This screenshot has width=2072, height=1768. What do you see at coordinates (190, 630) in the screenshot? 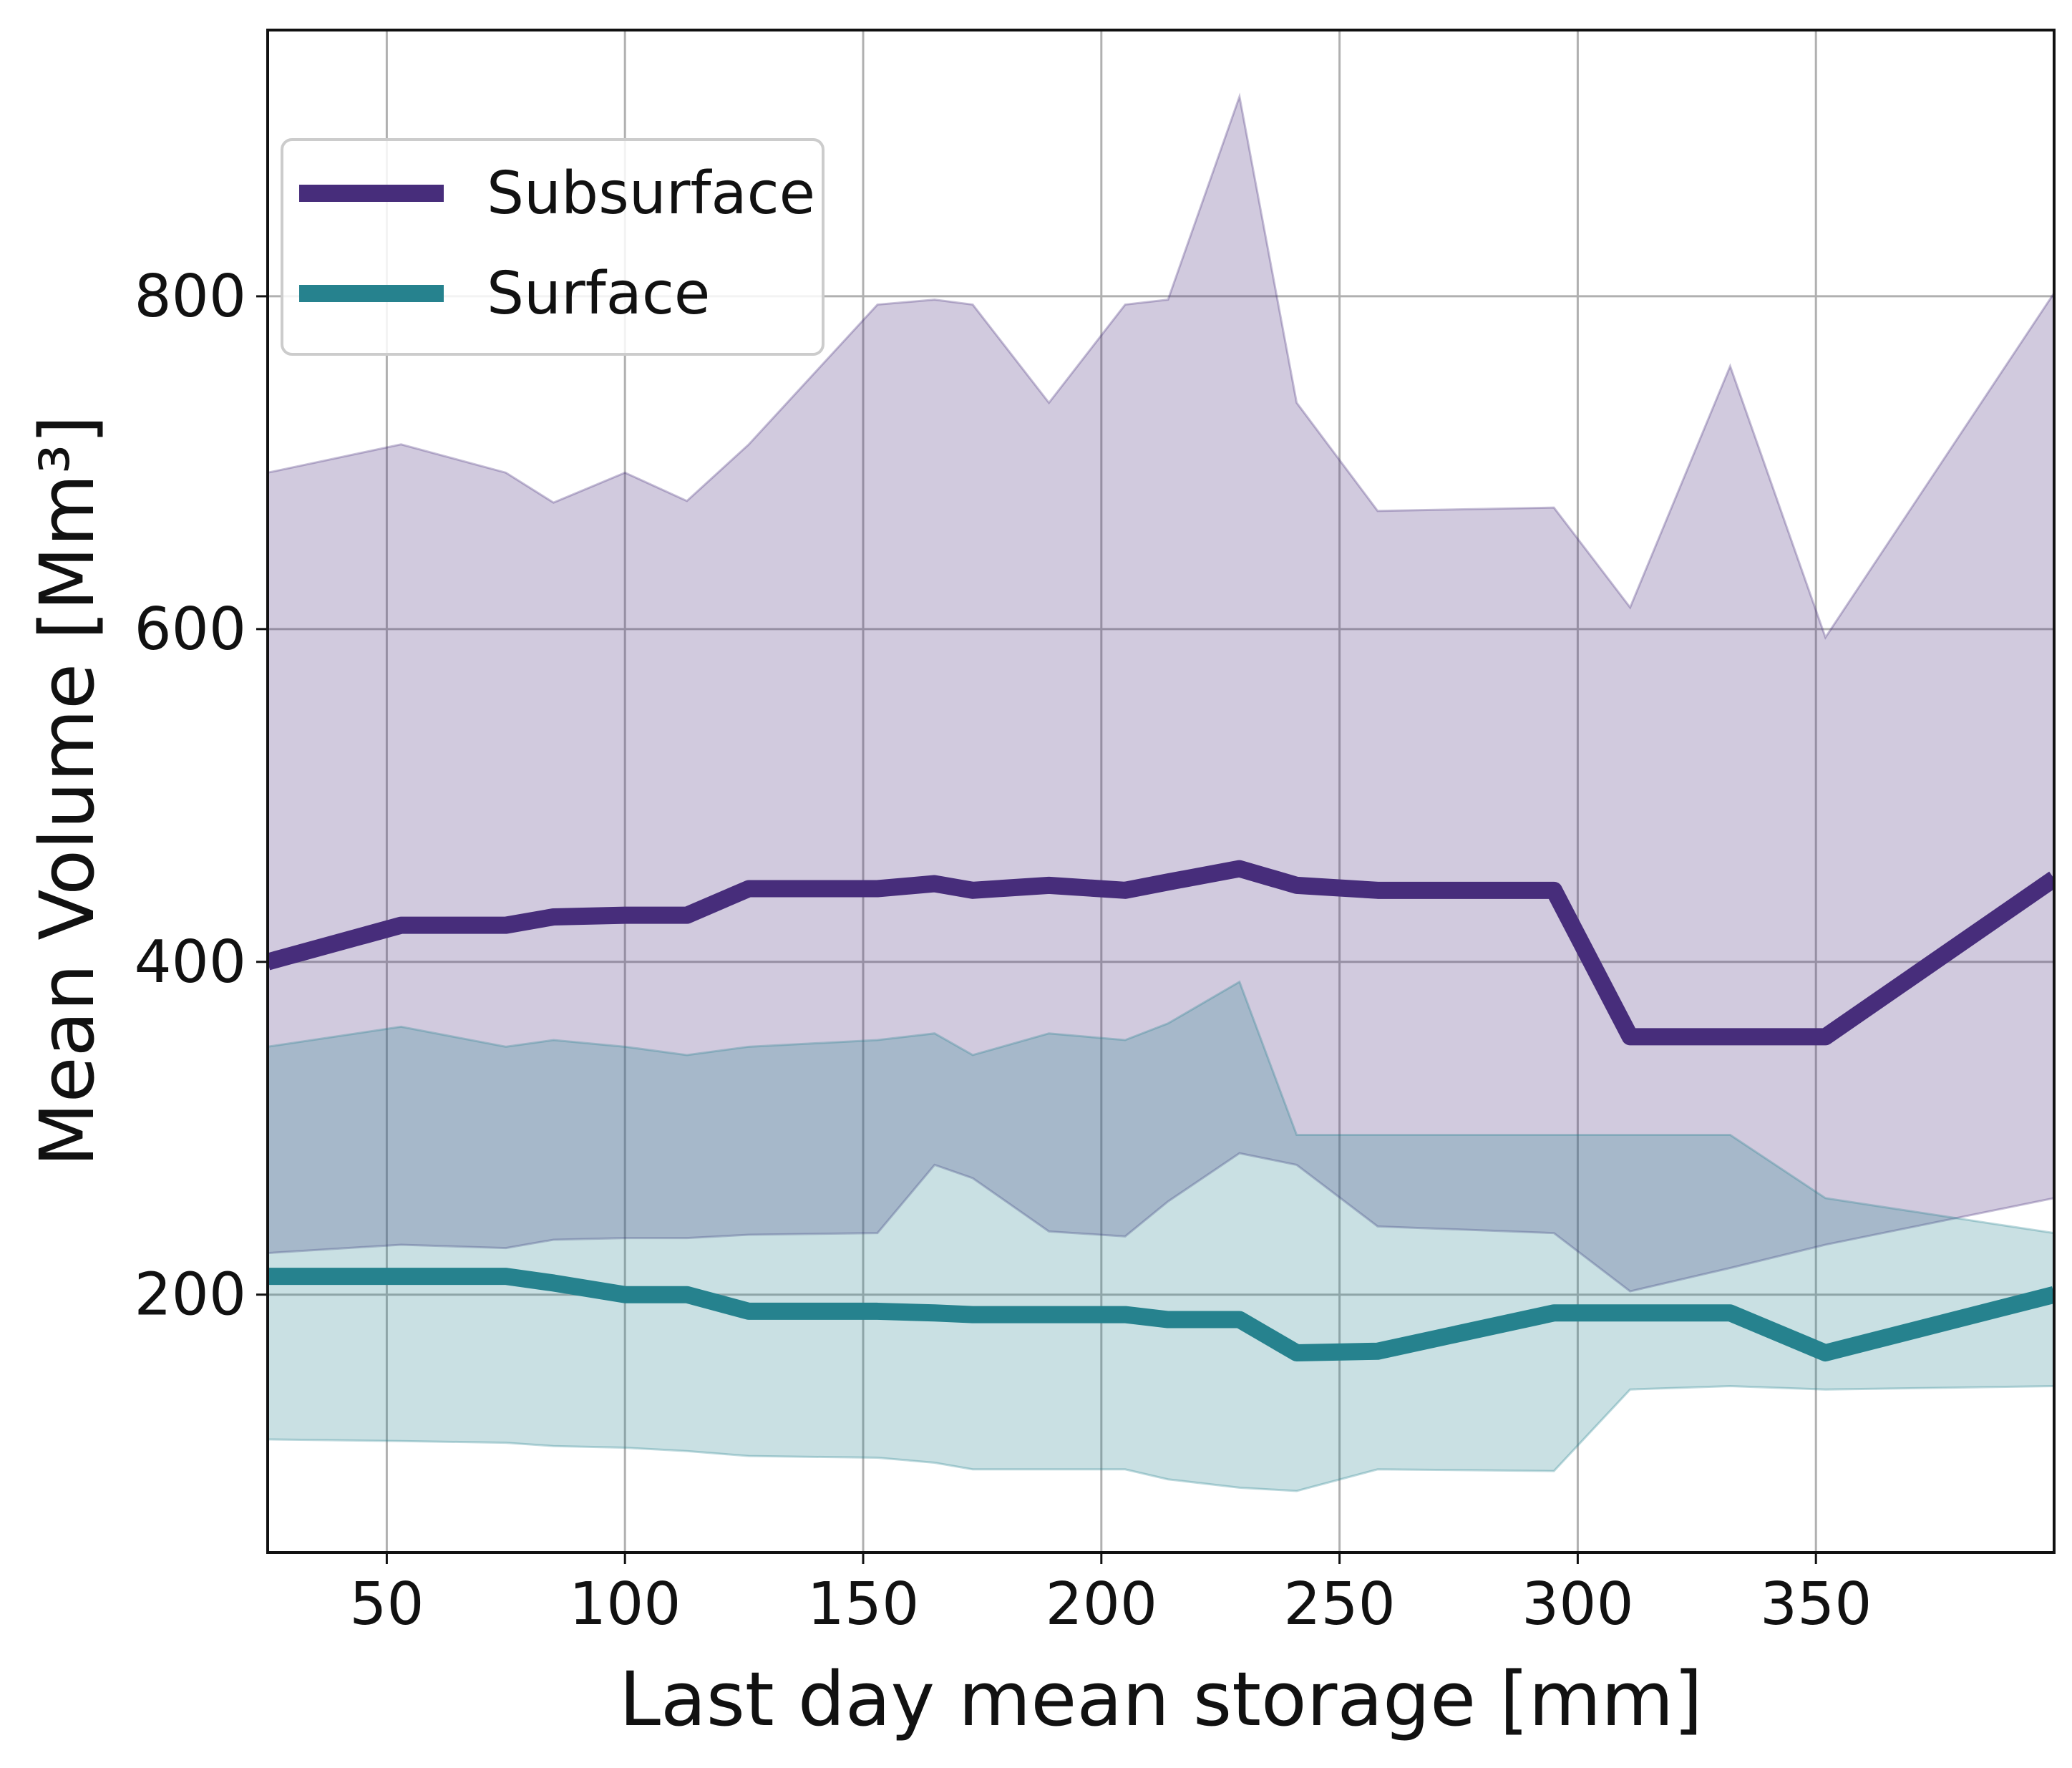
I see `y-tick-label: 600` at bounding box center [190, 630].